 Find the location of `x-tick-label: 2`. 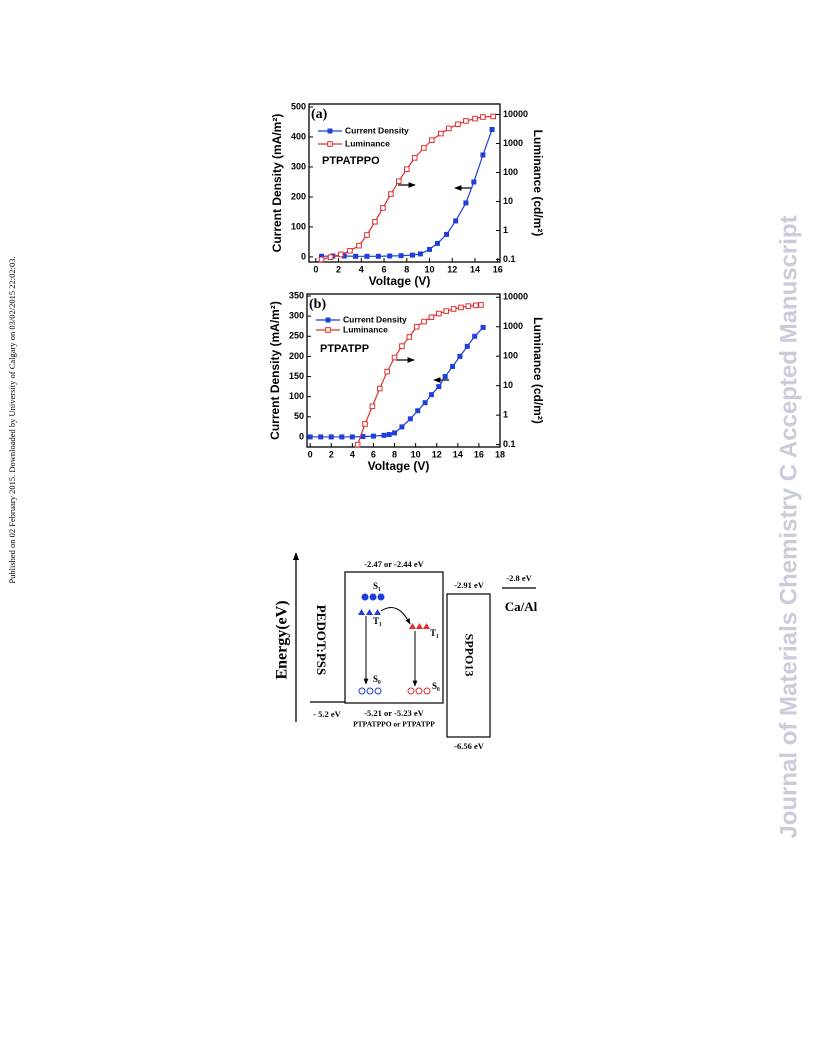

x-tick-label: 2 is located at coordinates (331, 454).